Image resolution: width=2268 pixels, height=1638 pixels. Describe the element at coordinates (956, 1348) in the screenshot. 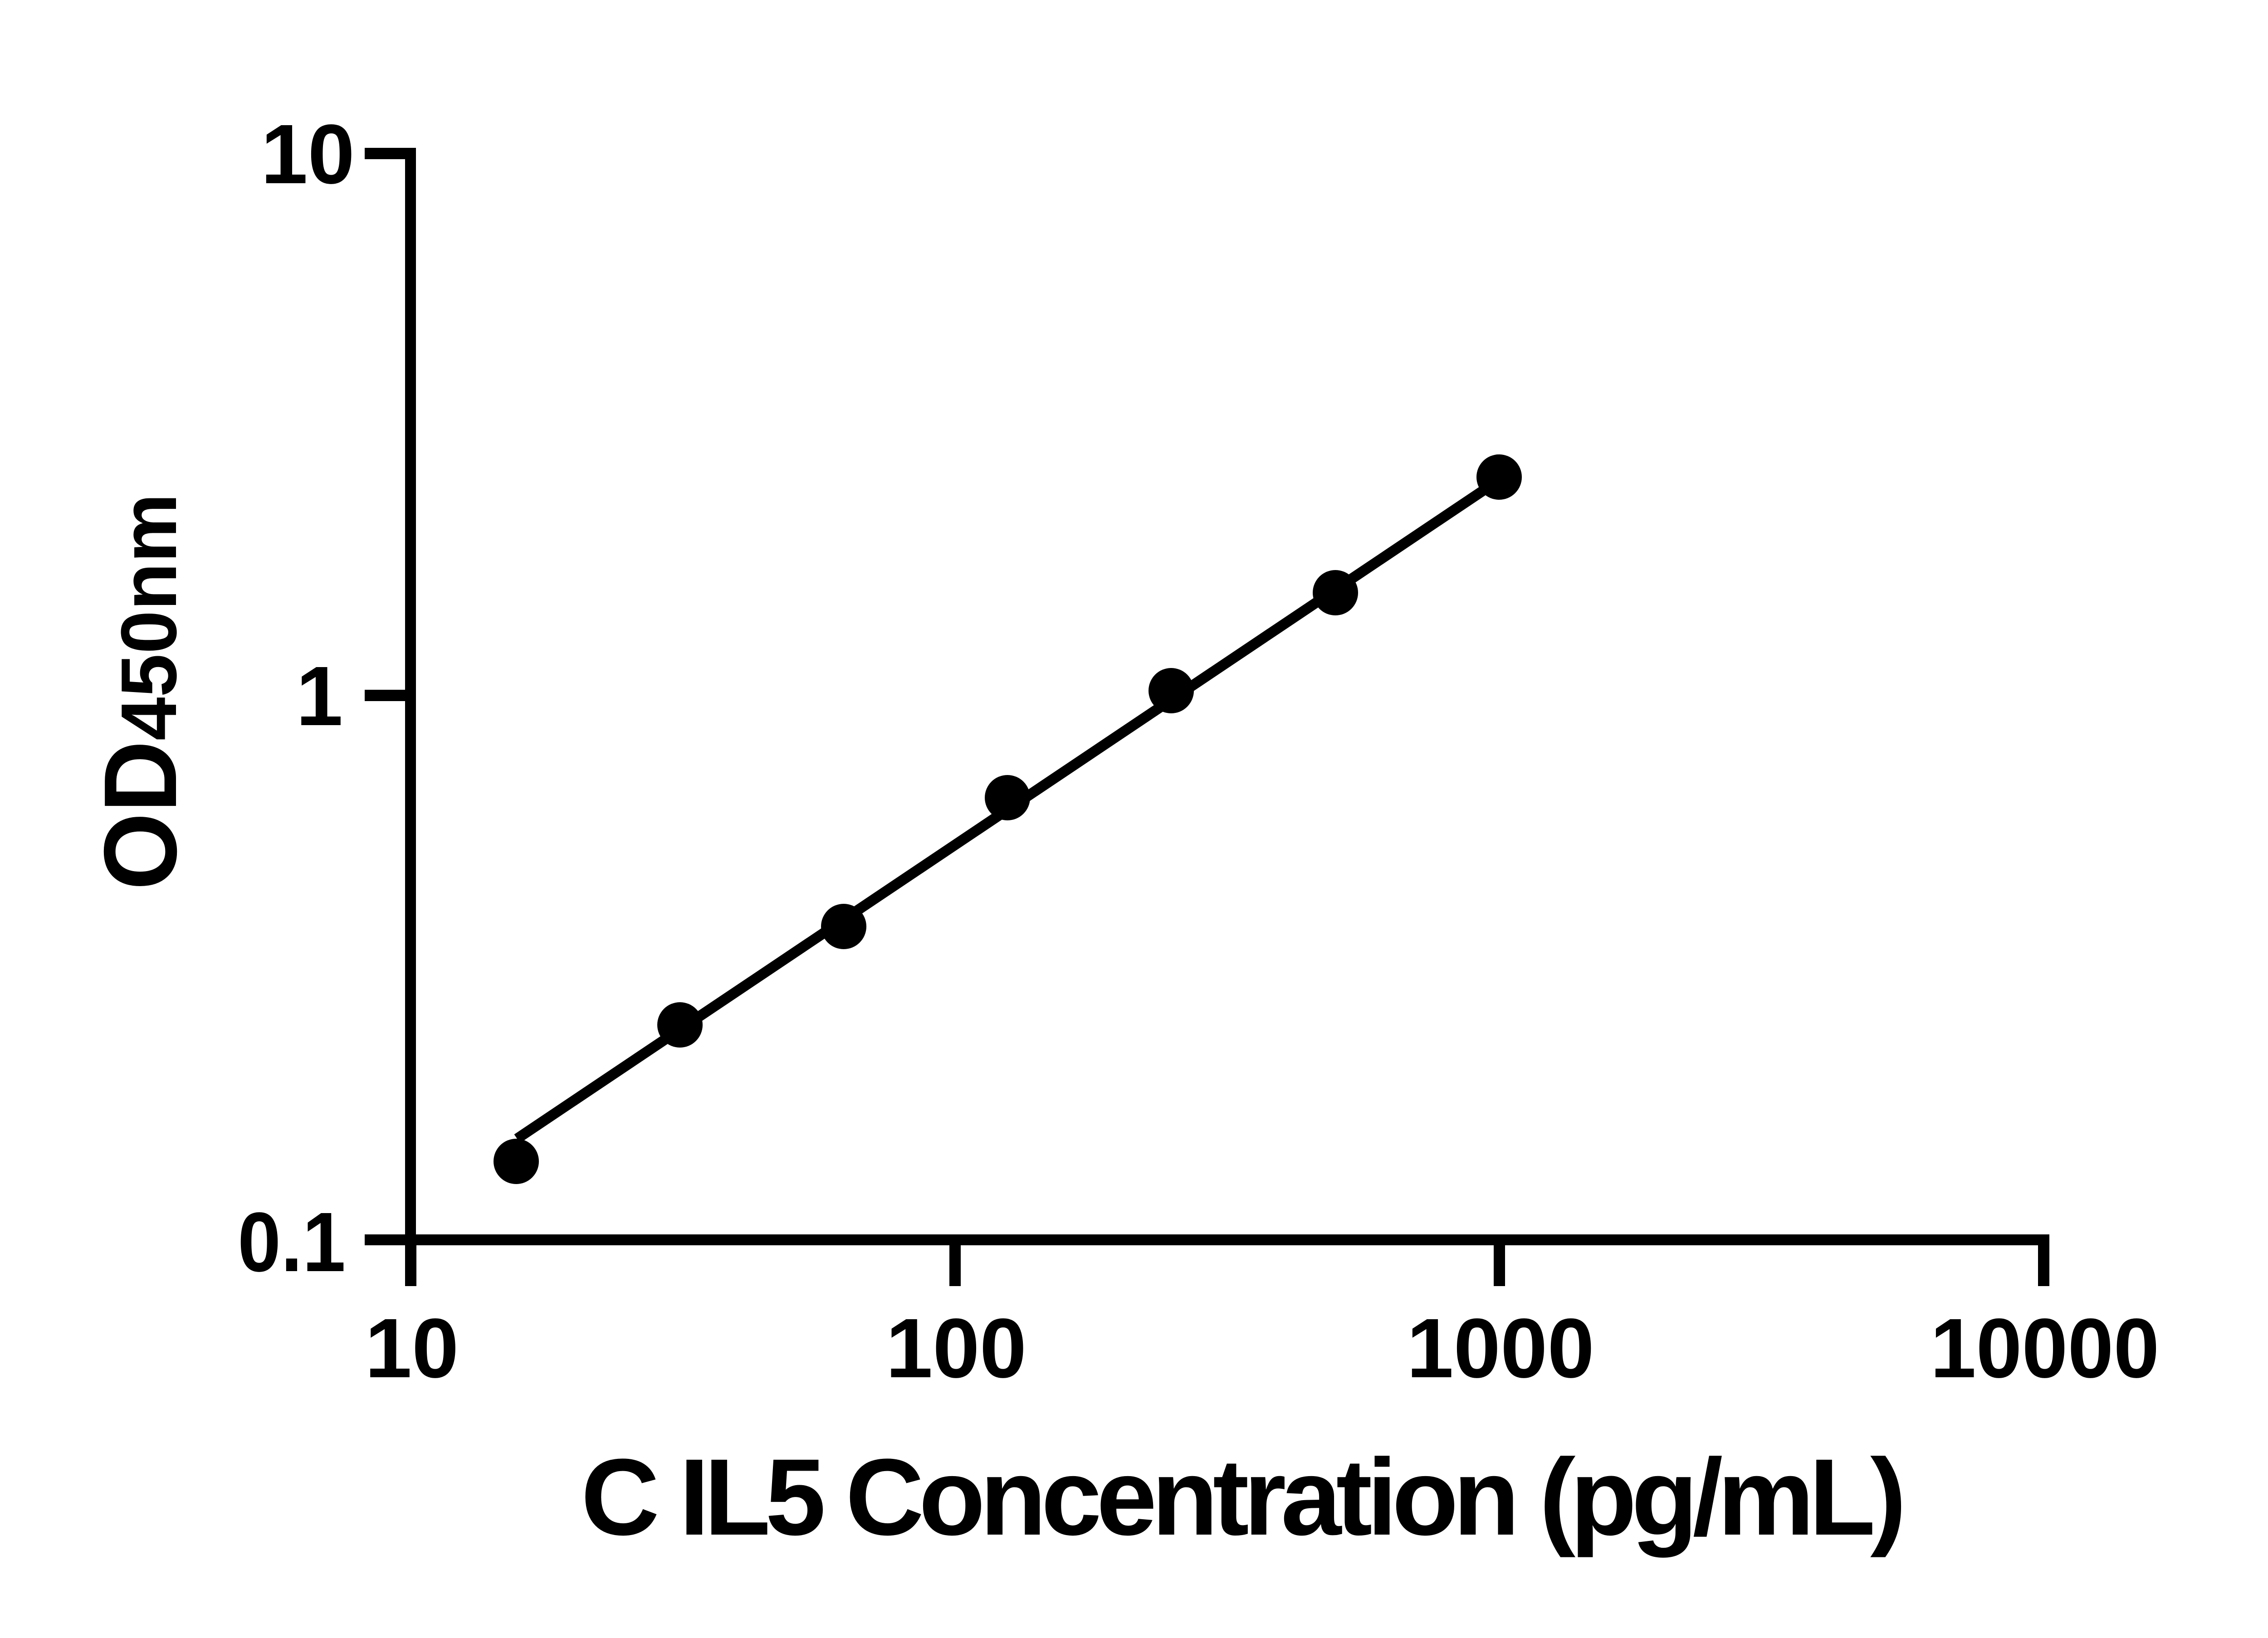

I see `svg-text: 100` at that location.